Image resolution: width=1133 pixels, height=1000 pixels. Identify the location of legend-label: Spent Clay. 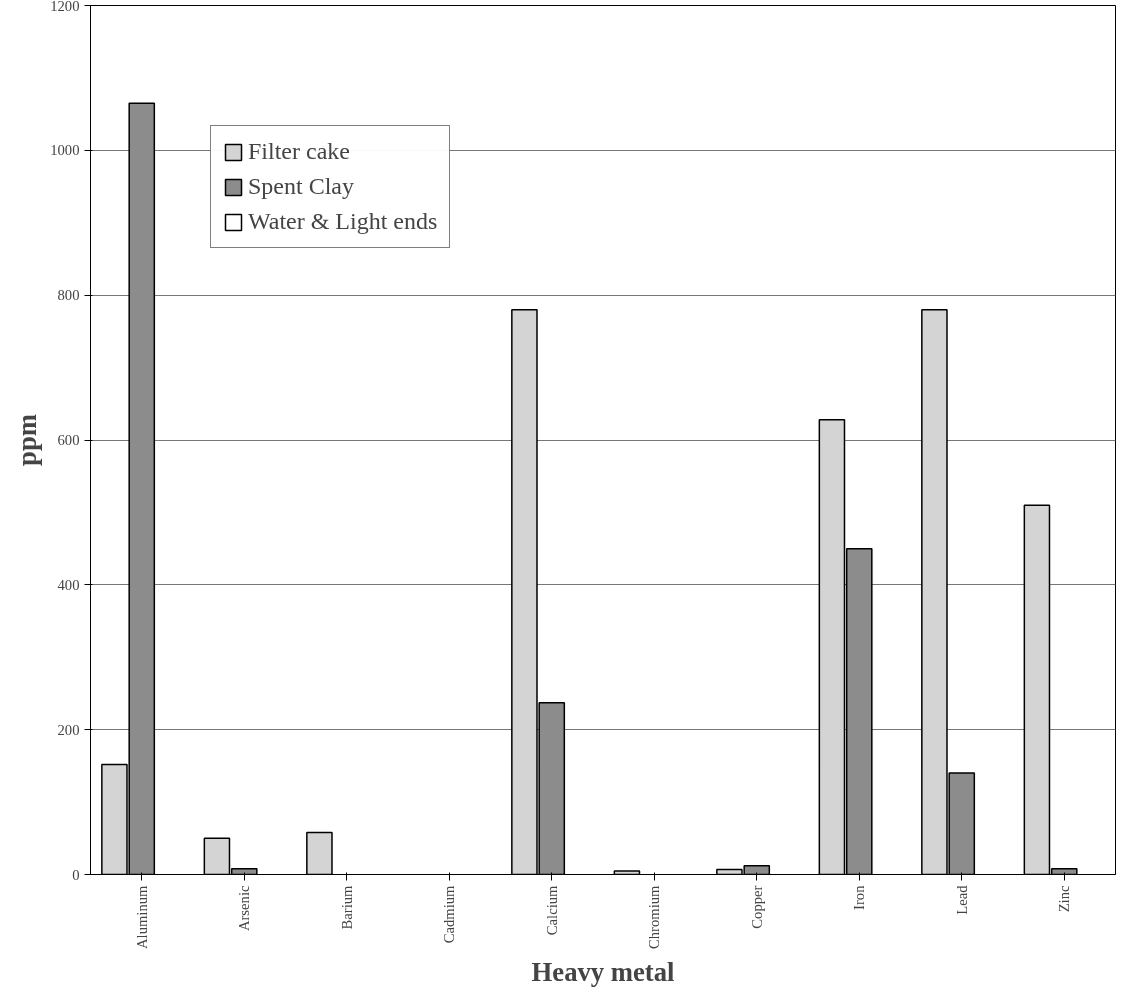
(301, 186).